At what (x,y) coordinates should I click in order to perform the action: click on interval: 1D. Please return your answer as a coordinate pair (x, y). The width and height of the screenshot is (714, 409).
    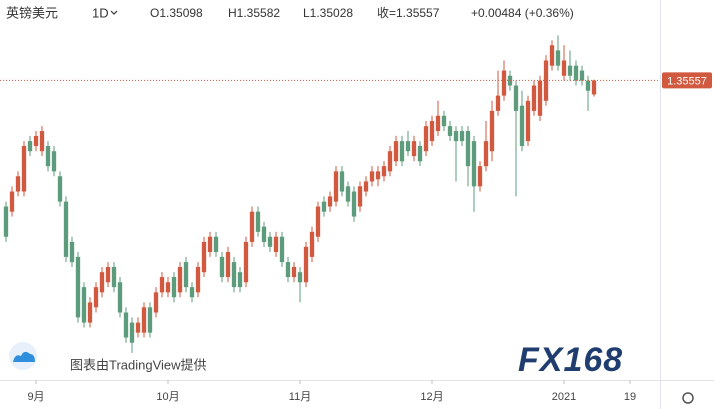
    Looking at the image, I should click on (100, 12).